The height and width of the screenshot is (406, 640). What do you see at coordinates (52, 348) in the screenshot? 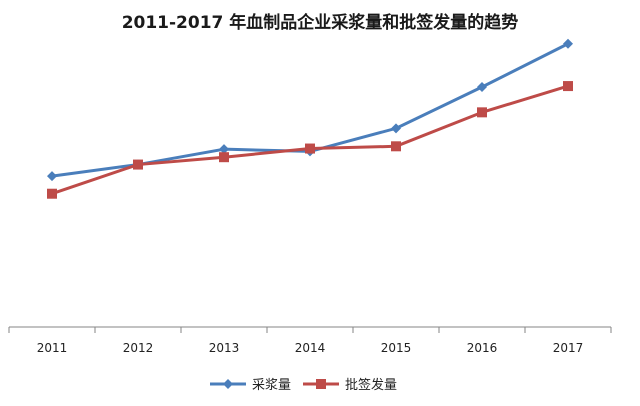
I see `x-tick-label: 2011` at bounding box center [52, 348].